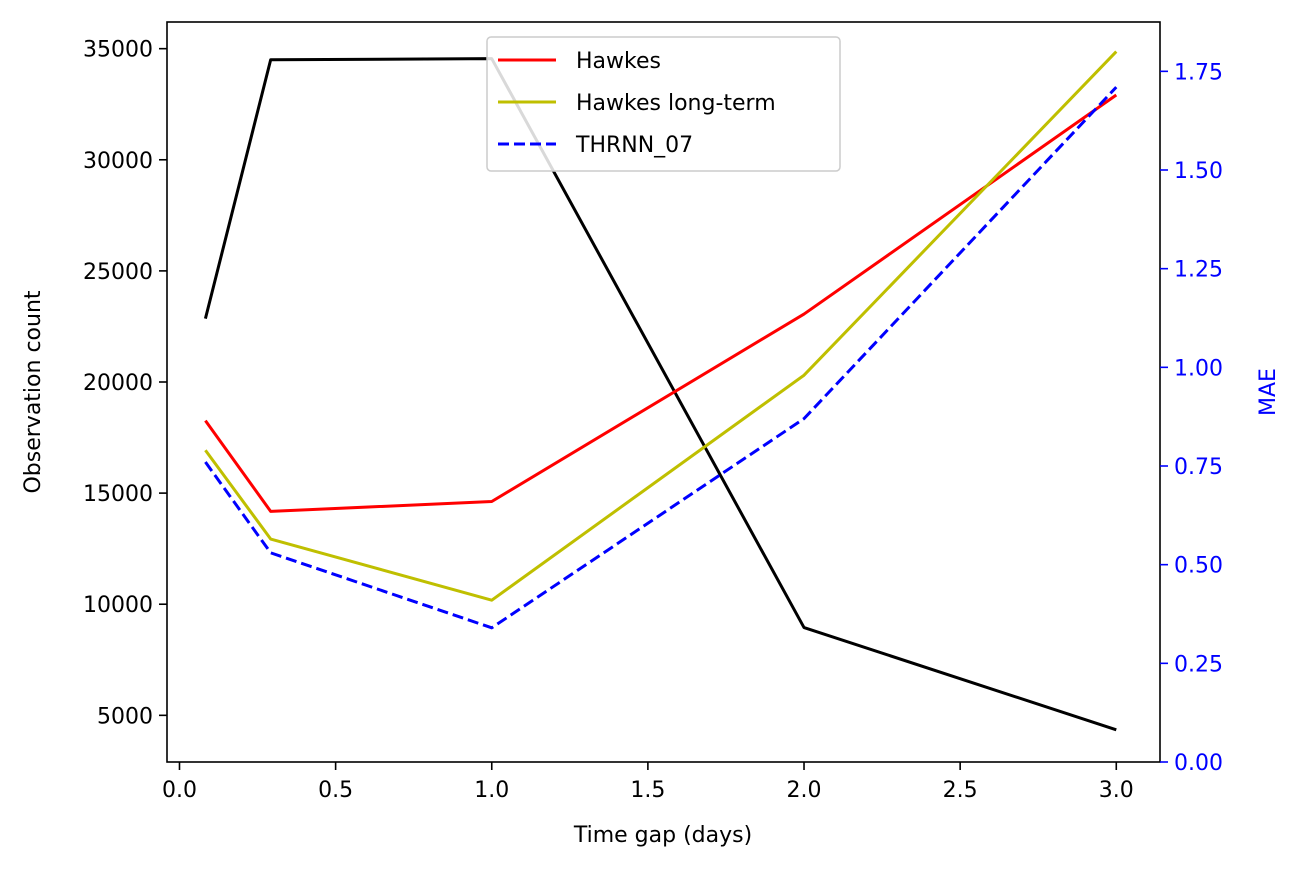 This screenshot has height=869, width=1299. What do you see at coordinates (1198, 664) in the screenshot?
I see `y-right-tick-label: 0.25` at bounding box center [1198, 664].